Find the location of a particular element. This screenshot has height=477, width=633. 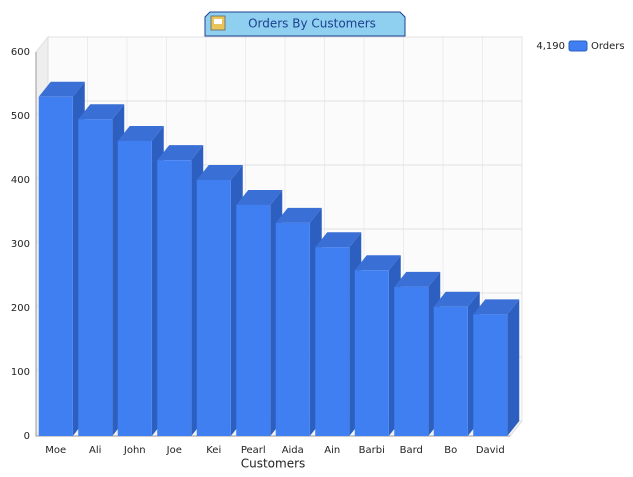

title-box is located at coordinates (305, 24).